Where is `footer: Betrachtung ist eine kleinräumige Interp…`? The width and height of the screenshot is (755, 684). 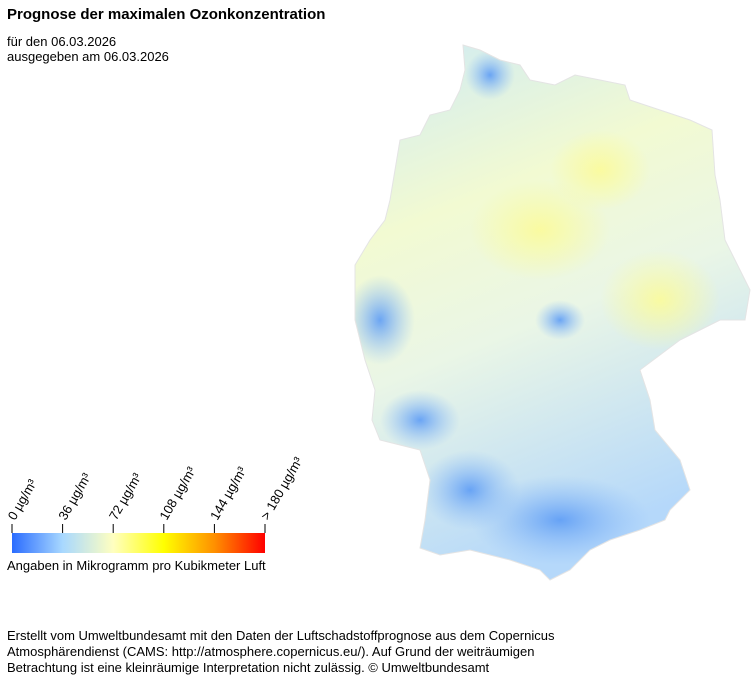 footer: Betrachtung ist eine kleinräumige Interp… is located at coordinates (248, 667).